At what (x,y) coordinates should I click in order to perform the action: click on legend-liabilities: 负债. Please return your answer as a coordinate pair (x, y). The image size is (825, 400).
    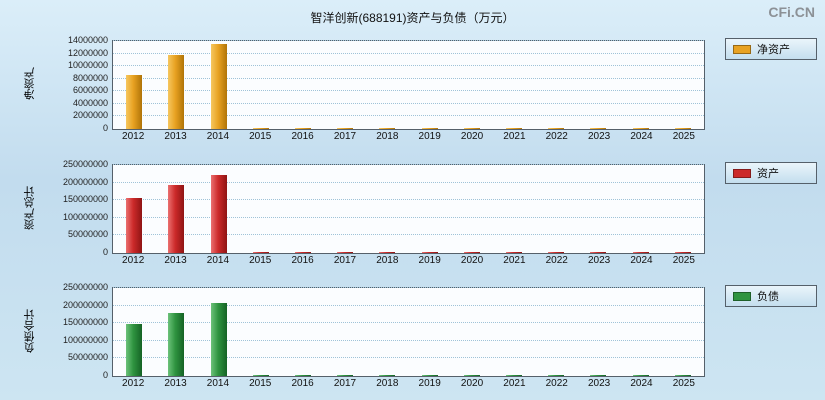
    Looking at the image, I should click on (771, 296).